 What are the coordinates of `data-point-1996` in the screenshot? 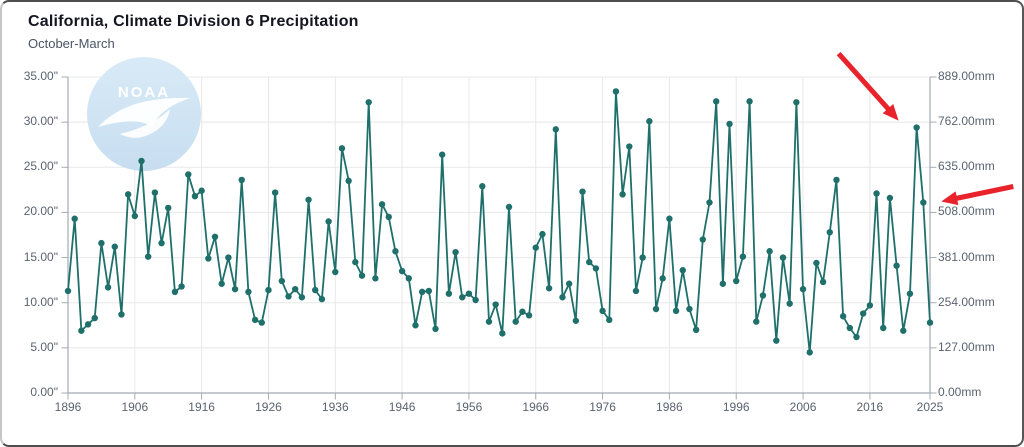 It's located at (736, 281).